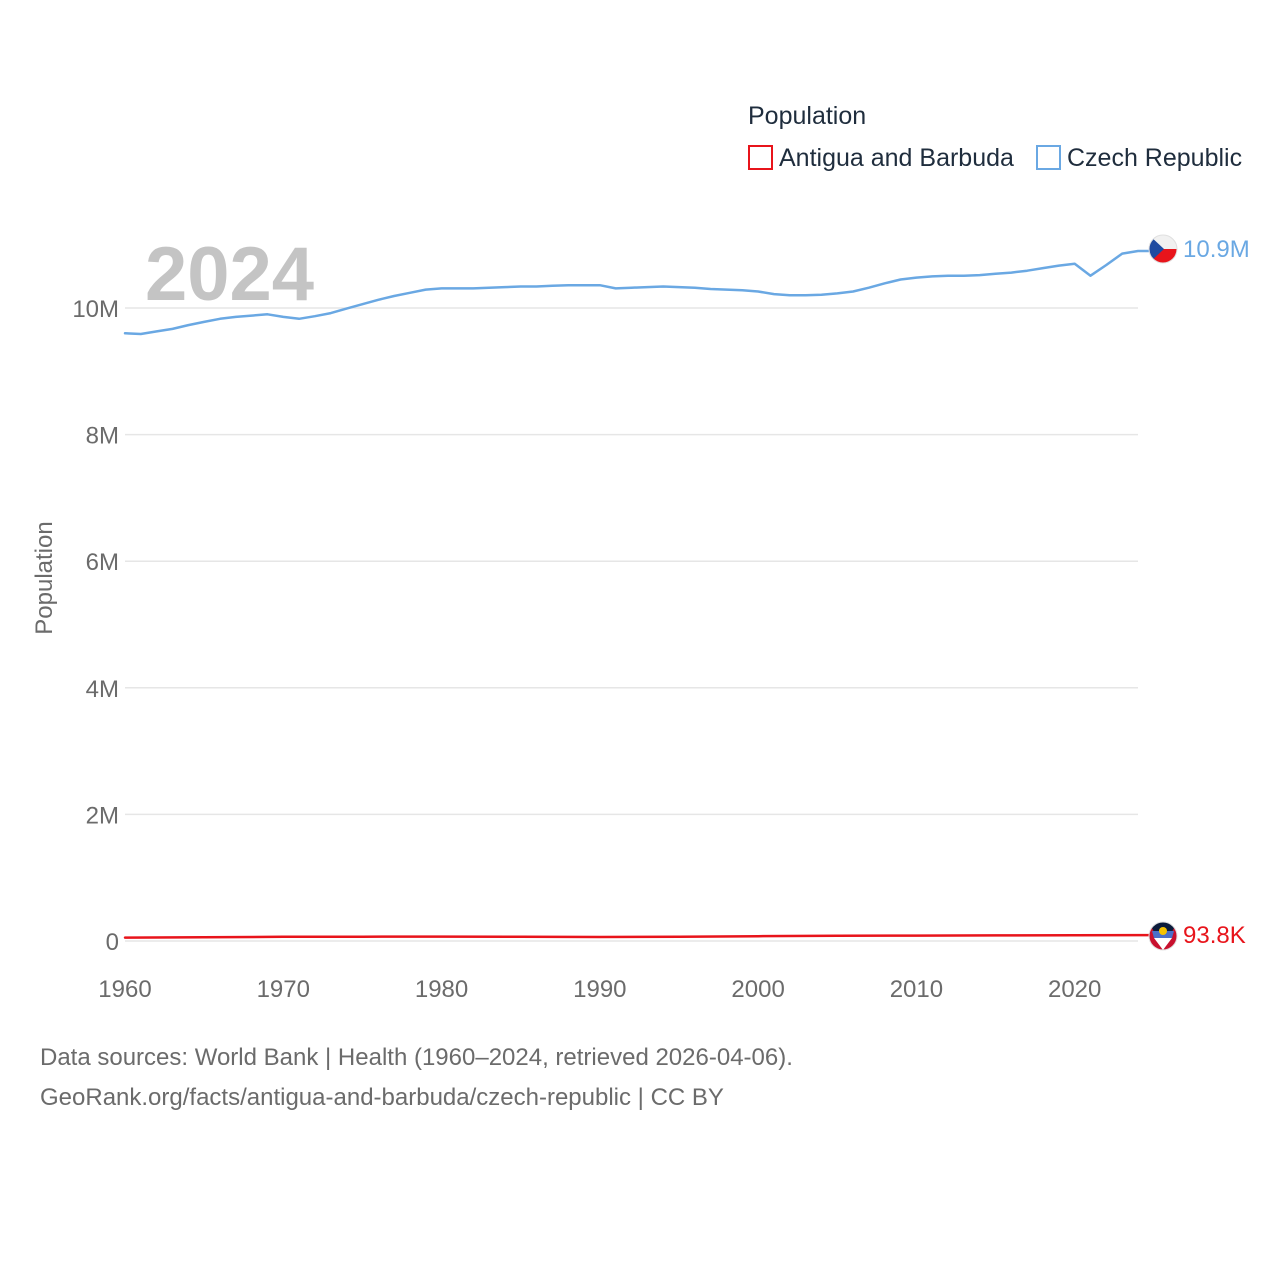 The width and height of the screenshot is (1280, 1280). I want to click on legend-title: Population, so click(807, 116).